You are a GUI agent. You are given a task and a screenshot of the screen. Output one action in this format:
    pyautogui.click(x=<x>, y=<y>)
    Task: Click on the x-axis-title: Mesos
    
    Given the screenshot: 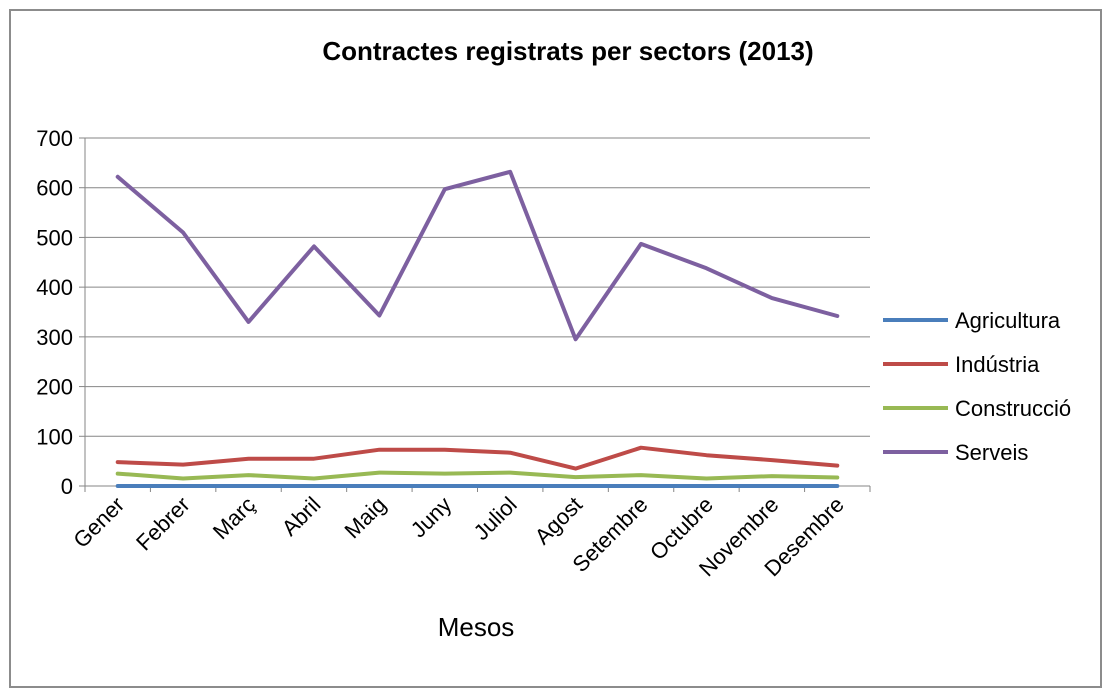 What is the action you would take?
    pyautogui.click(x=476, y=627)
    